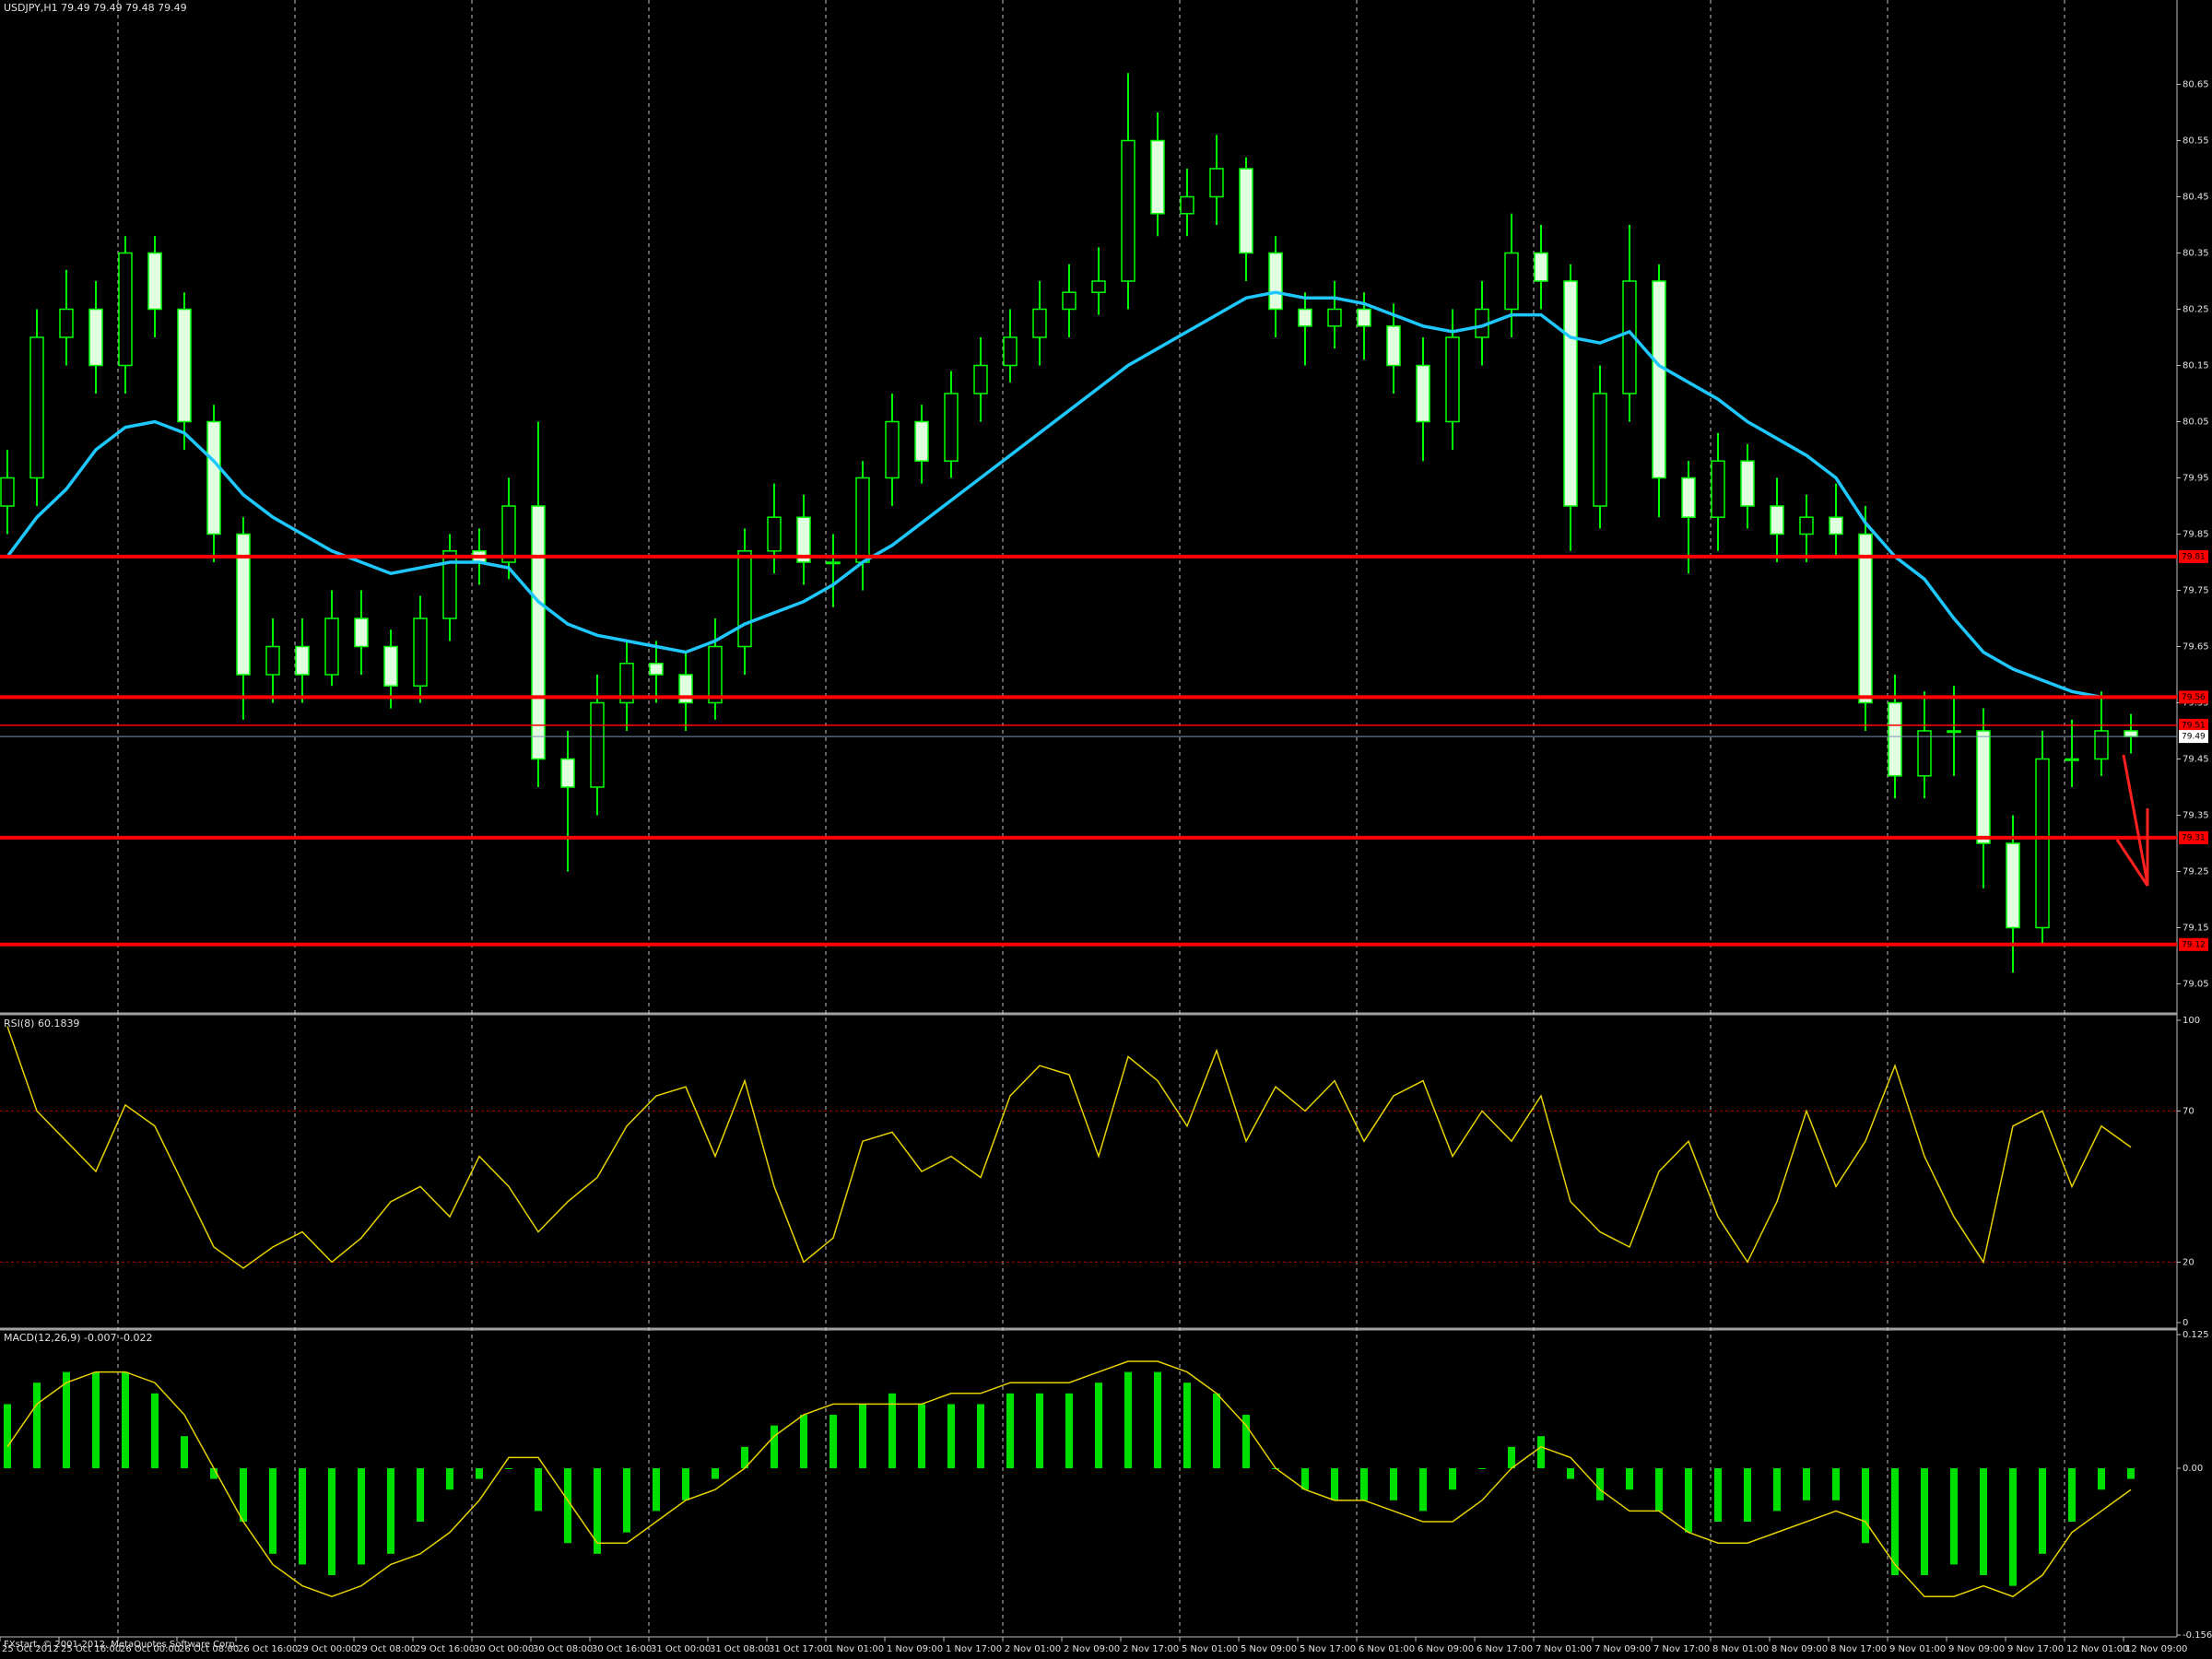 The image size is (2212, 1659). Describe the element at coordinates (2196, 479) in the screenshot. I see `y-tick-label: 79.95` at that location.